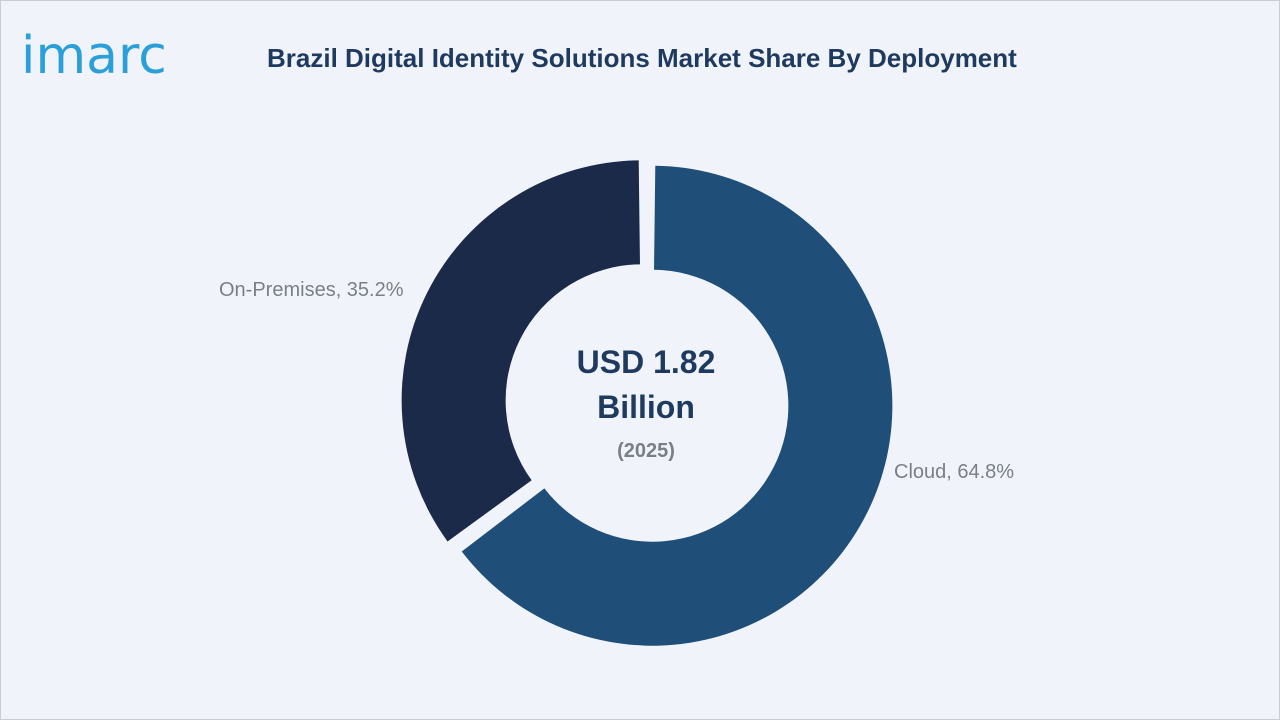 The width and height of the screenshot is (1280, 720). I want to click on center-unit: Billion, so click(646, 407).